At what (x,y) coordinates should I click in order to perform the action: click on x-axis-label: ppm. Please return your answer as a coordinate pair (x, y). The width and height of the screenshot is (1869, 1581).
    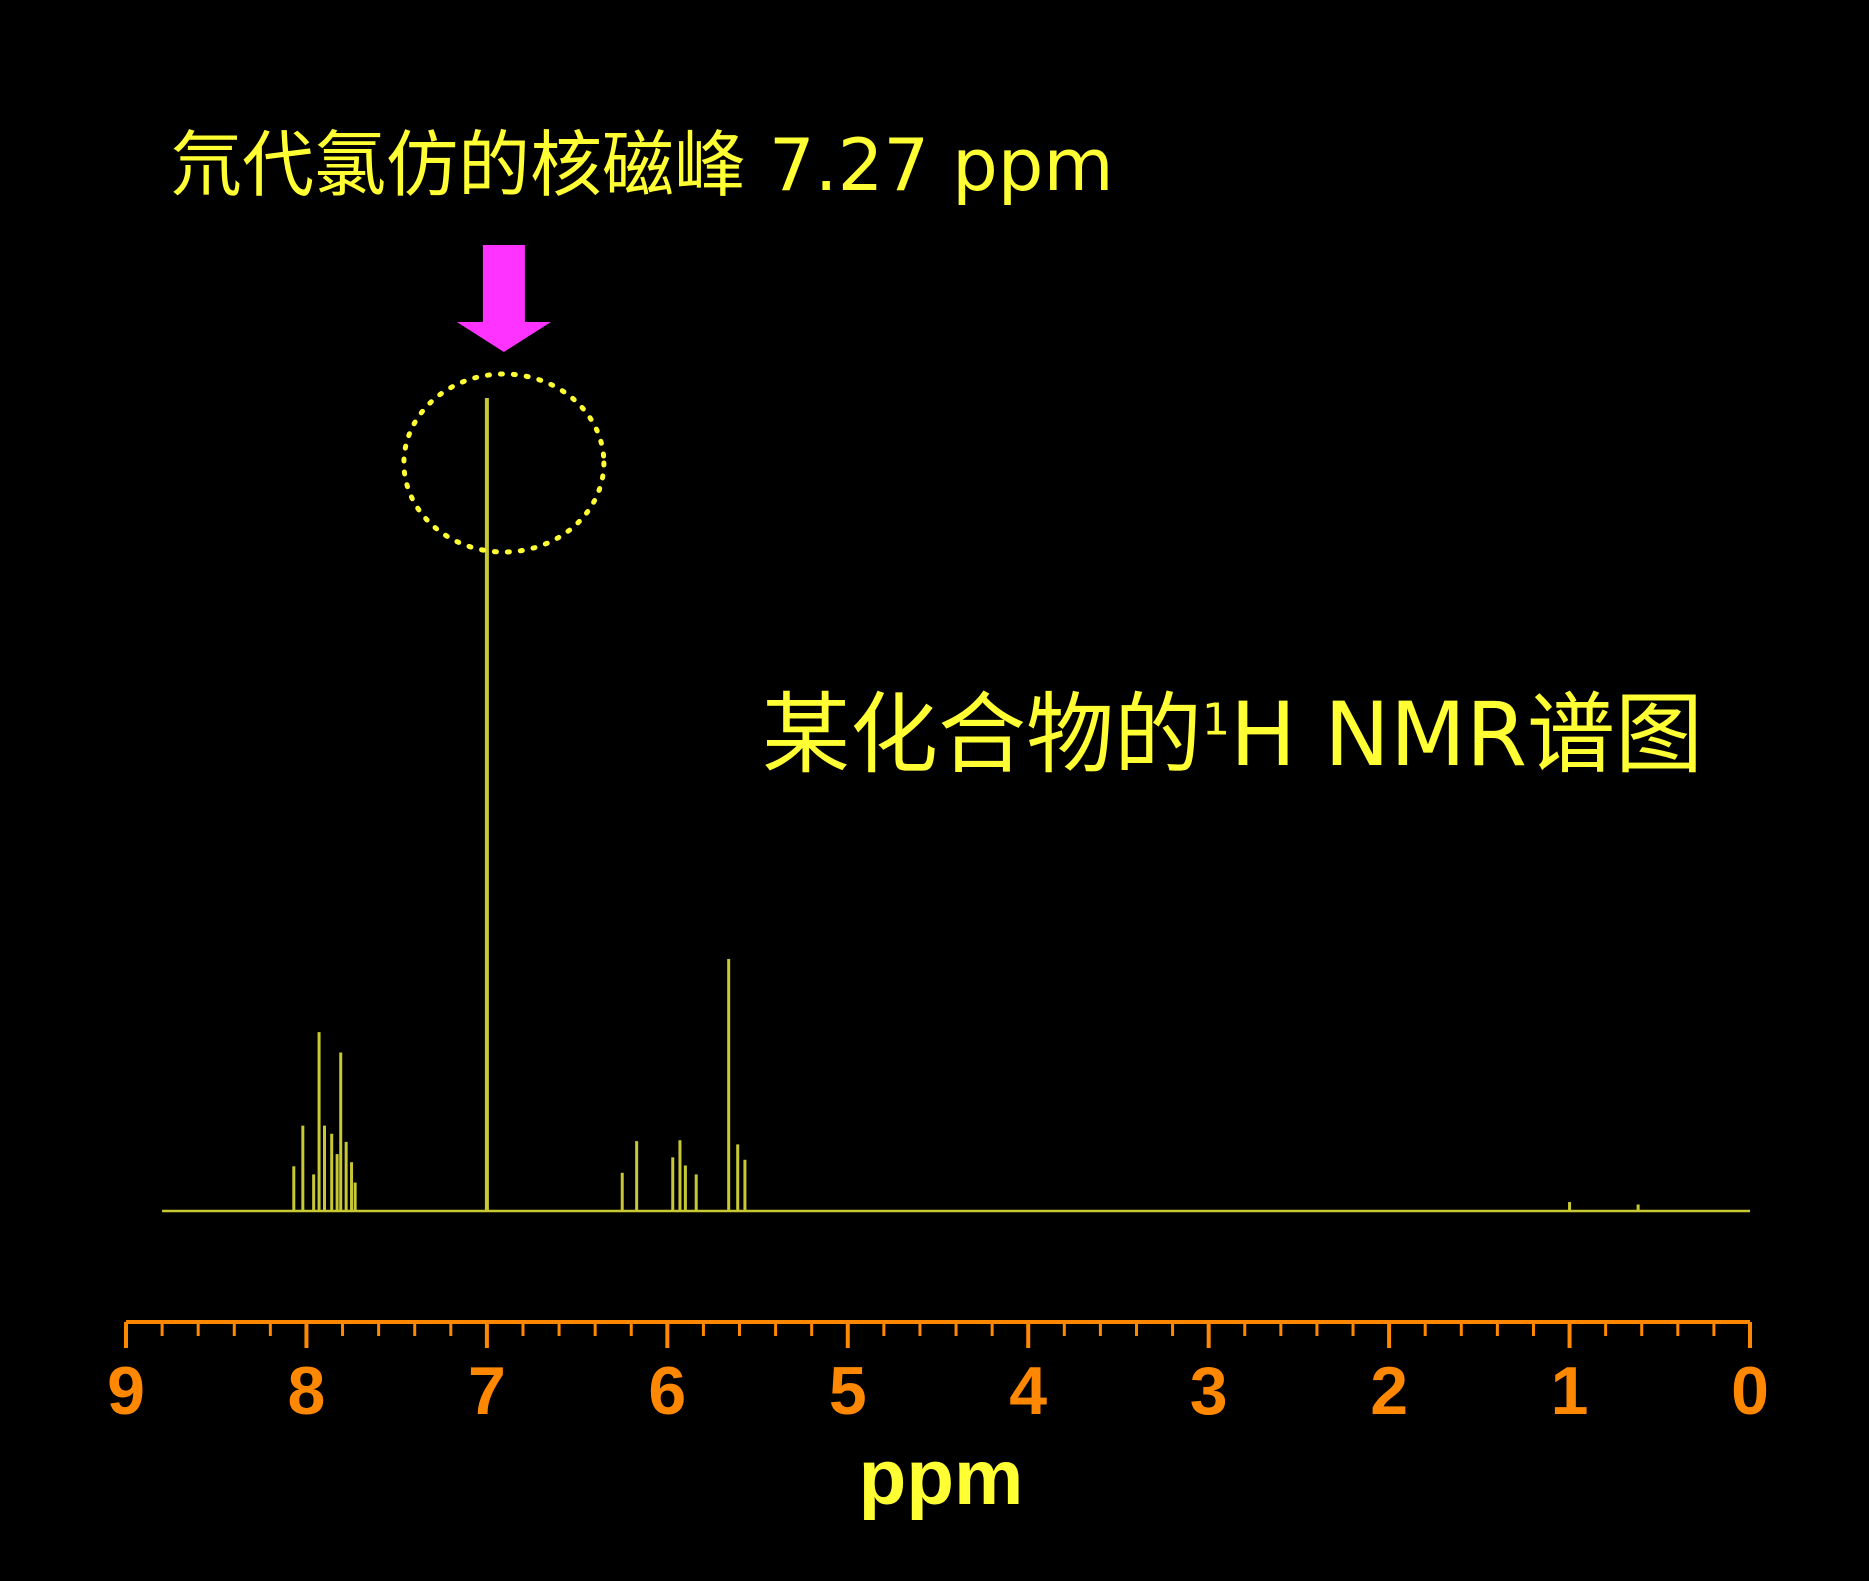
    Looking at the image, I should click on (941, 1477).